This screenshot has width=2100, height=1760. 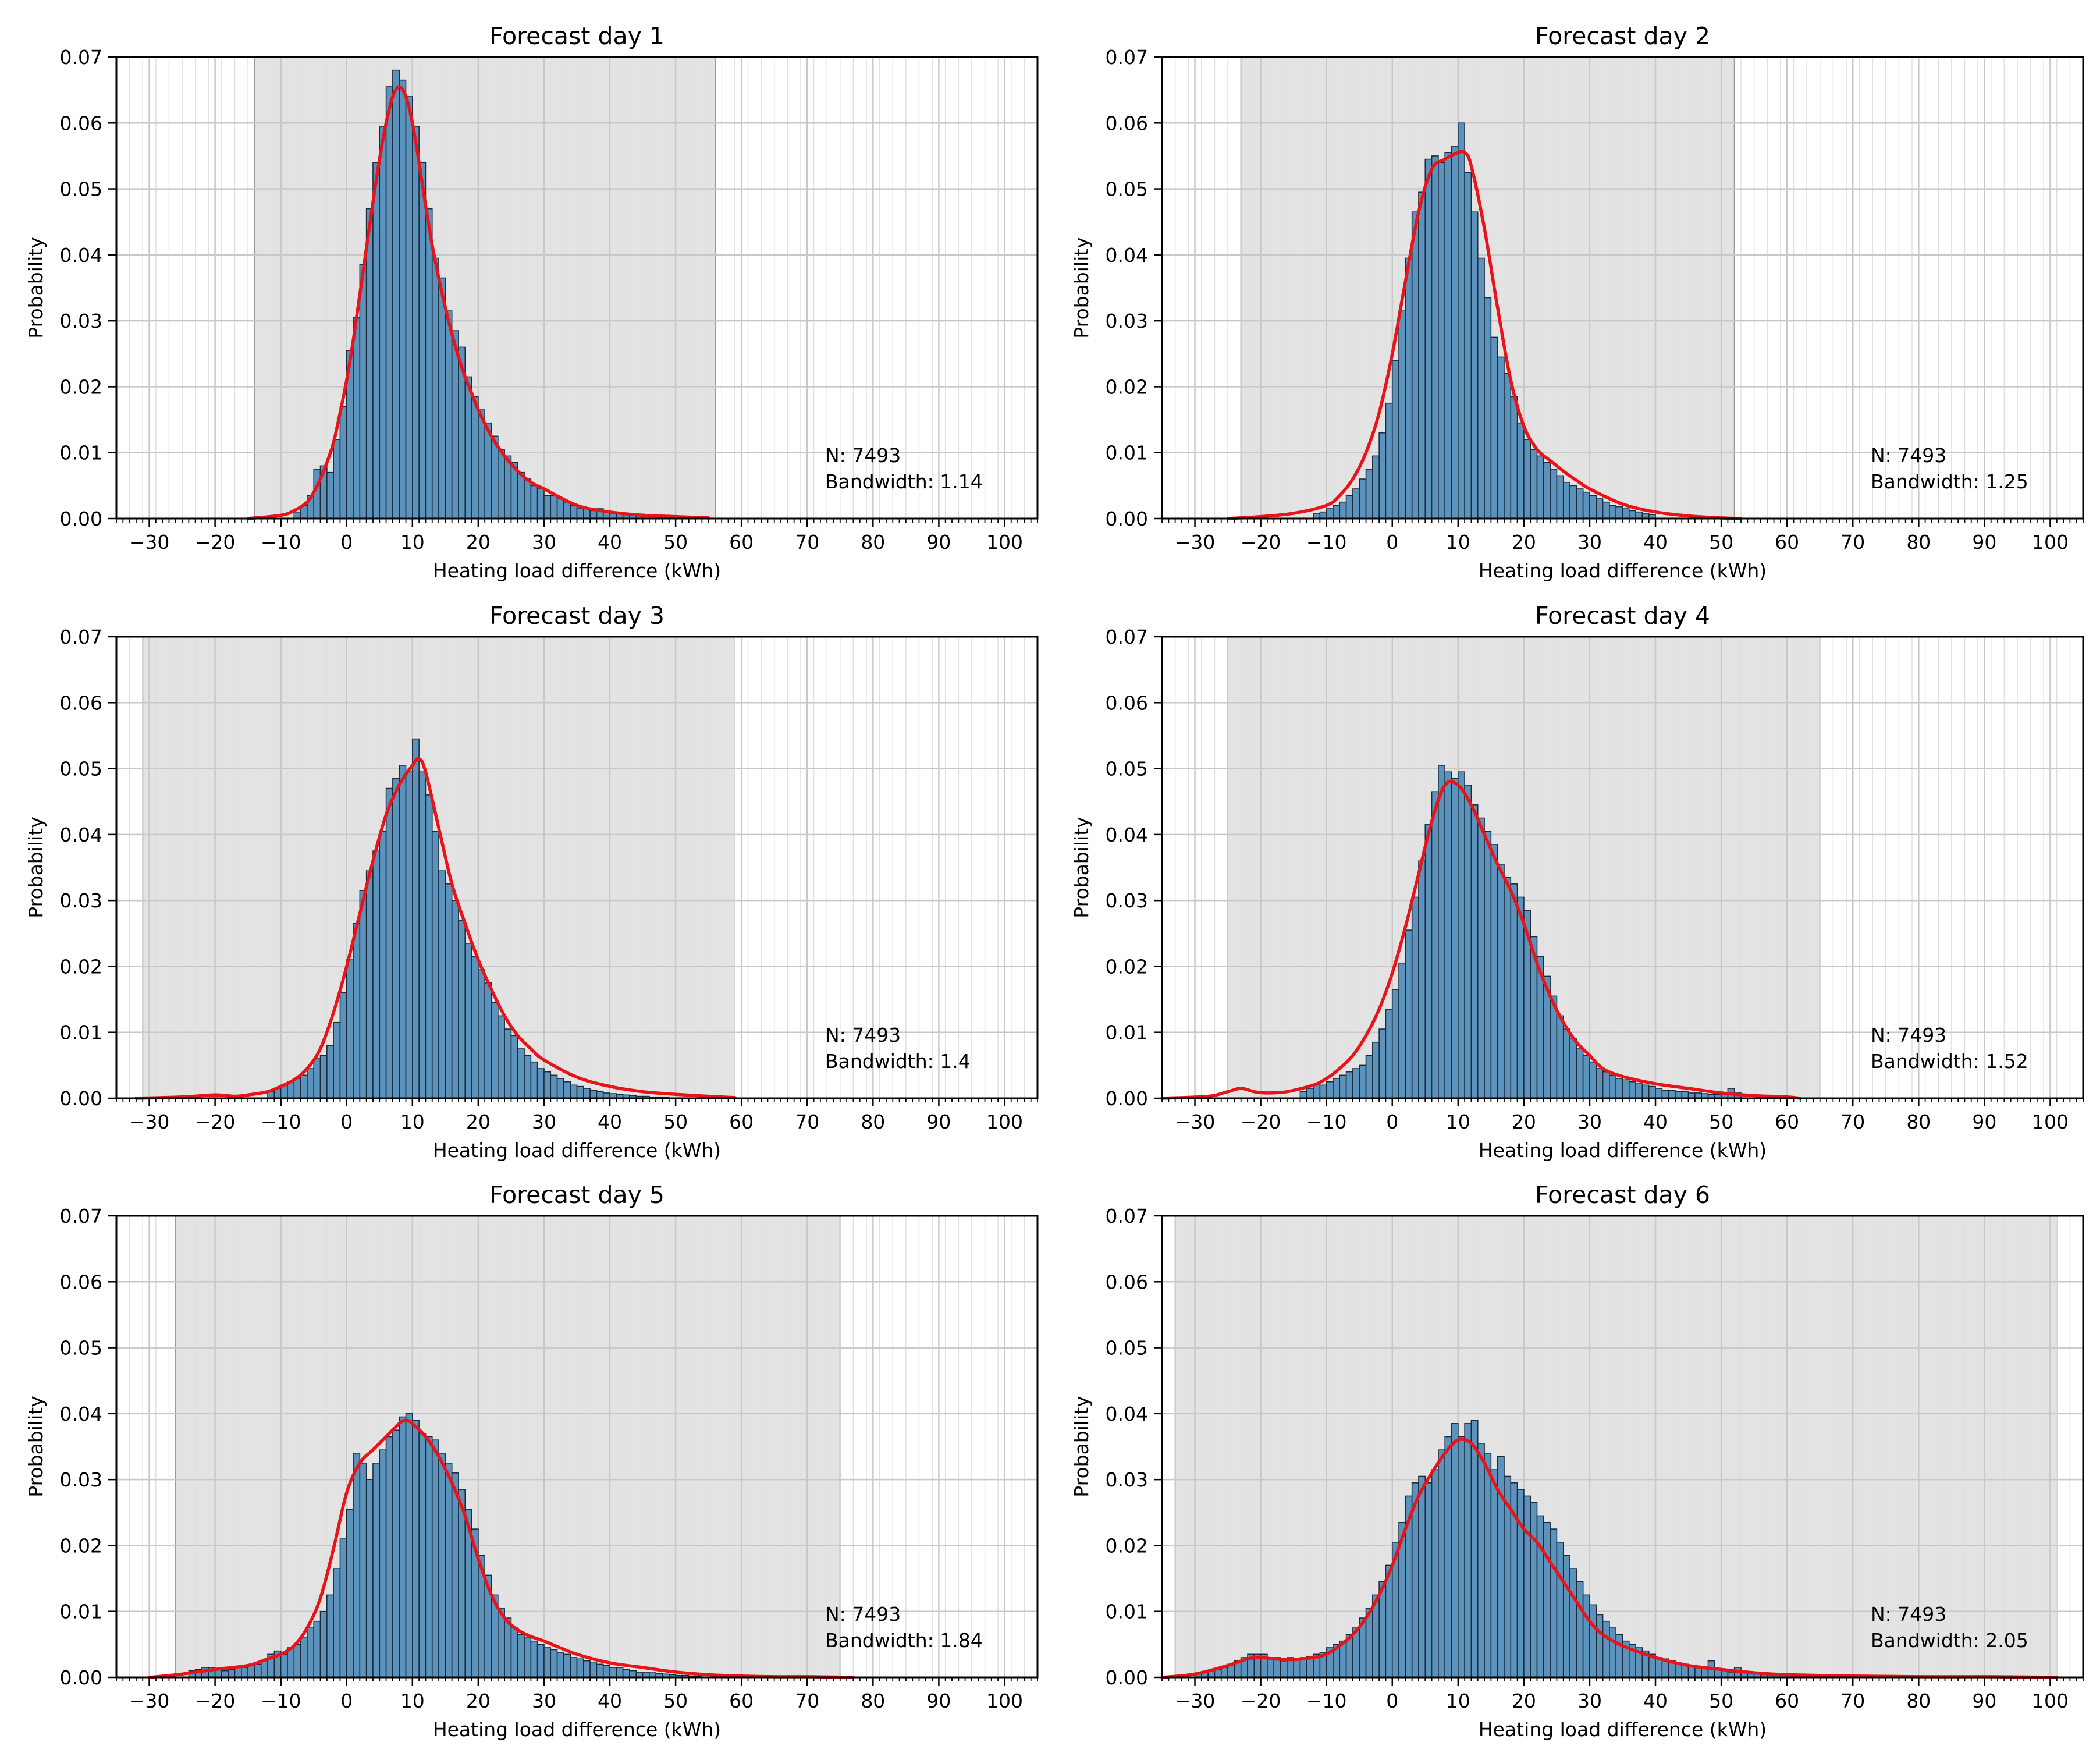 What do you see at coordinates (1326, 1121) in the screenshot?
I see `x-tick-label: −10` at bounding box center [1326, 1121].